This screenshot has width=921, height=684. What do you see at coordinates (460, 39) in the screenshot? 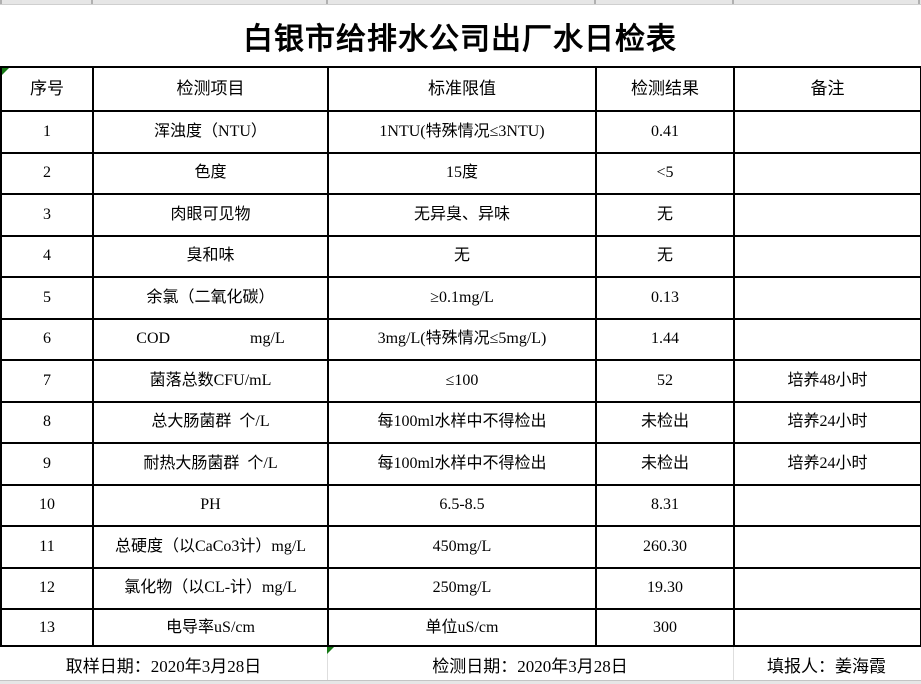
I see `page-title: 白银市给排水公司出厂水日检表` at bounding box center [460, 39].